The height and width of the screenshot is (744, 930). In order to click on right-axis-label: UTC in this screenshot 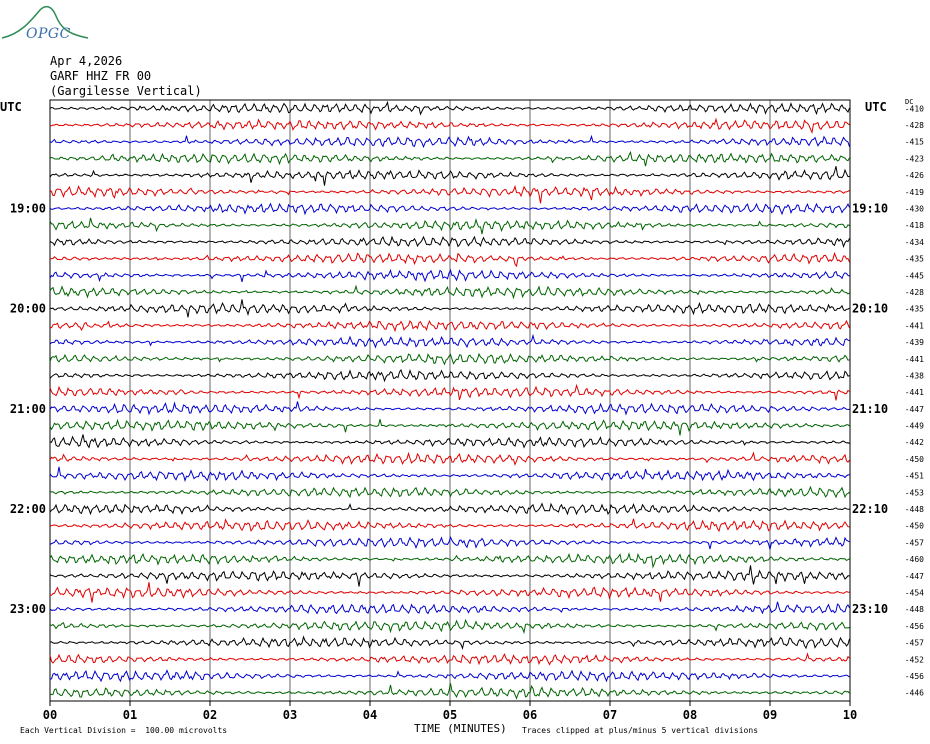, I will do `click(876, 107)`.